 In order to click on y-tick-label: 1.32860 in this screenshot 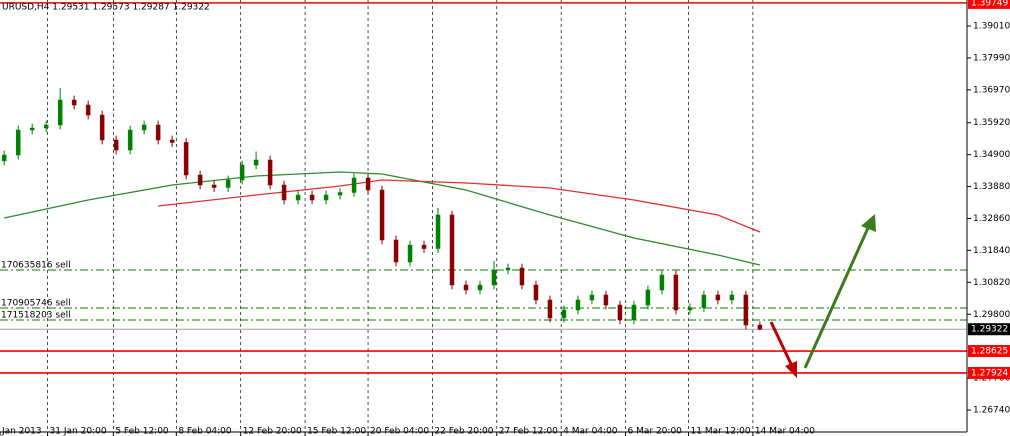, I will do `click(991, 219)`.